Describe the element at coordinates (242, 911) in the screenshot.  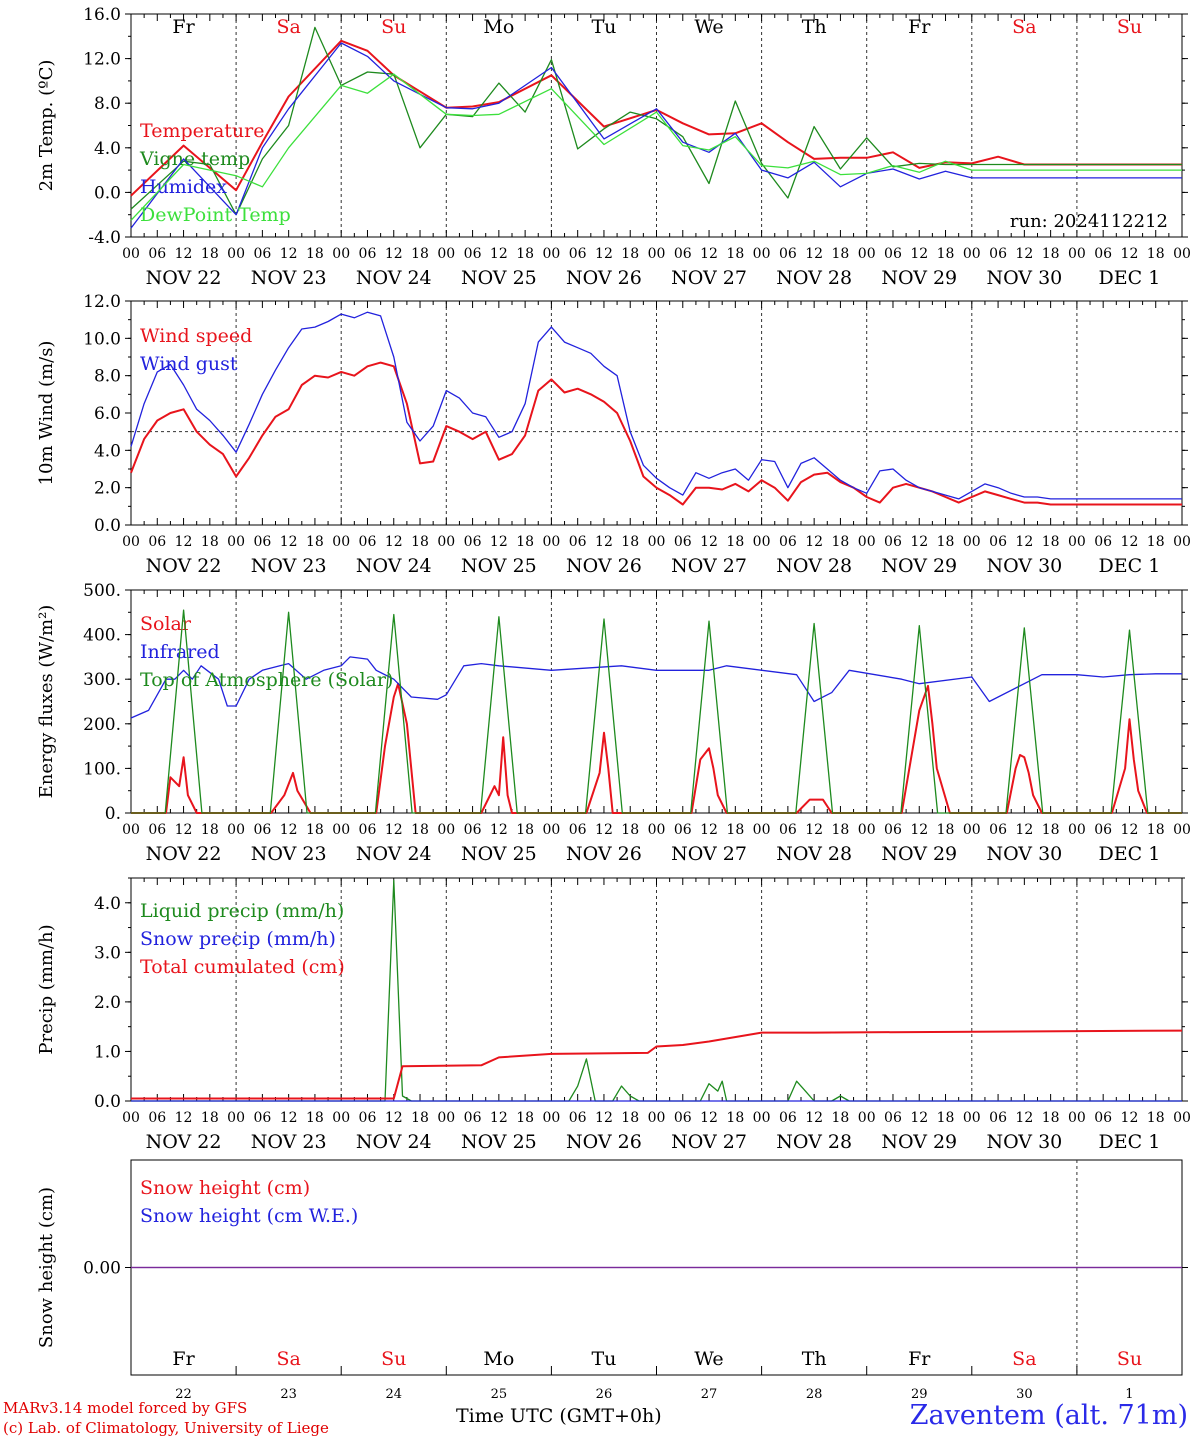
I see `legend-liquid-precip-mm-h-: Liquid precip (mm/h)` at that location.